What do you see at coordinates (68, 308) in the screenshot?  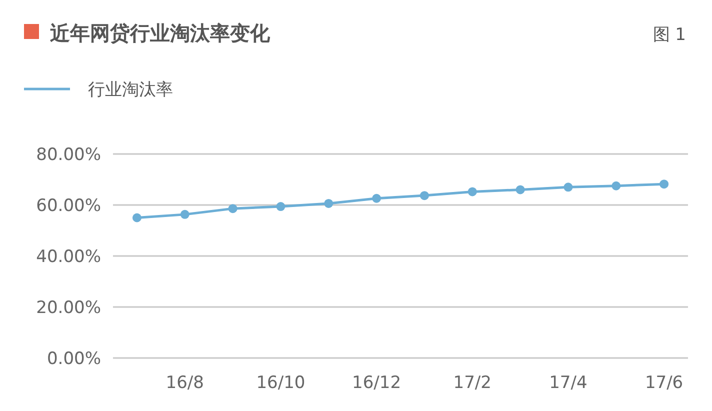 I see `y-tick-label: 20.00%` at bounding box center [68, 308].